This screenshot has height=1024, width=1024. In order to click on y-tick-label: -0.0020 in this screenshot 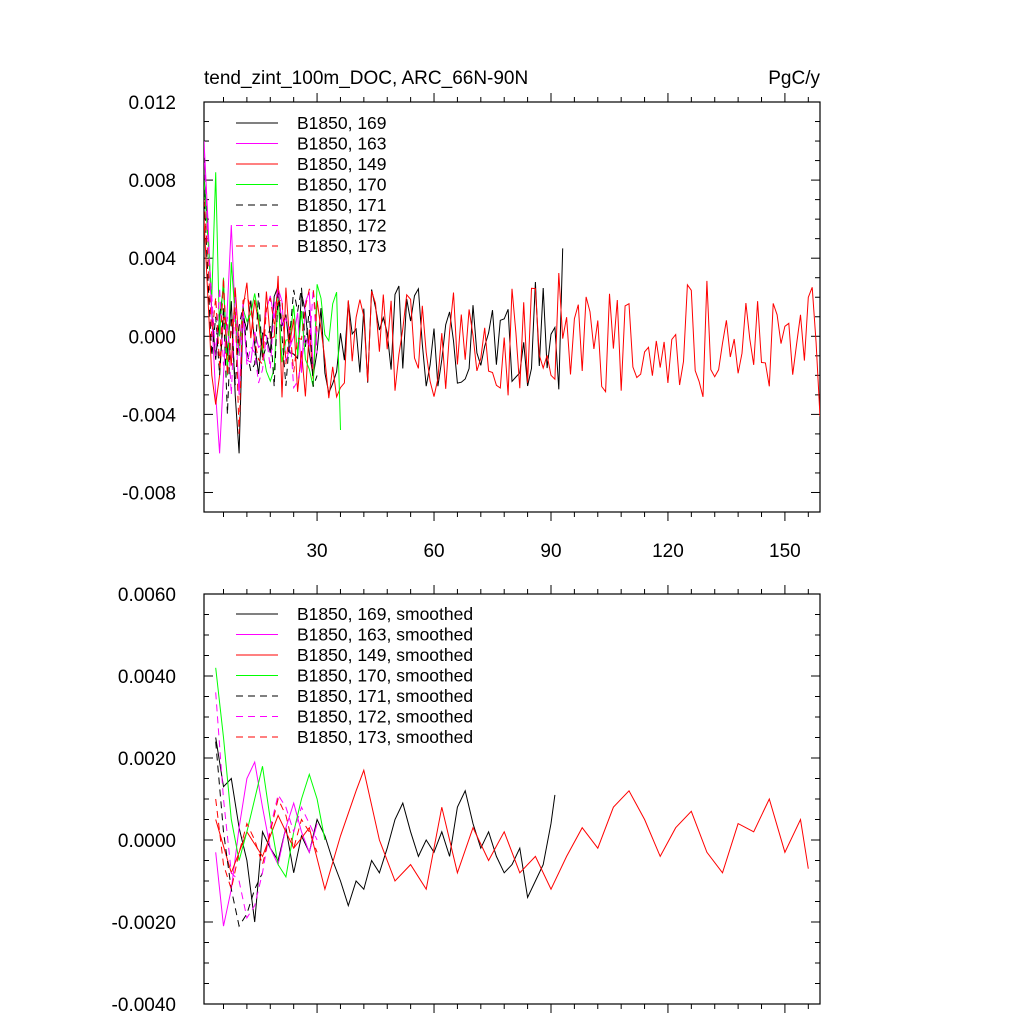, I will do `click(144, 923)`.